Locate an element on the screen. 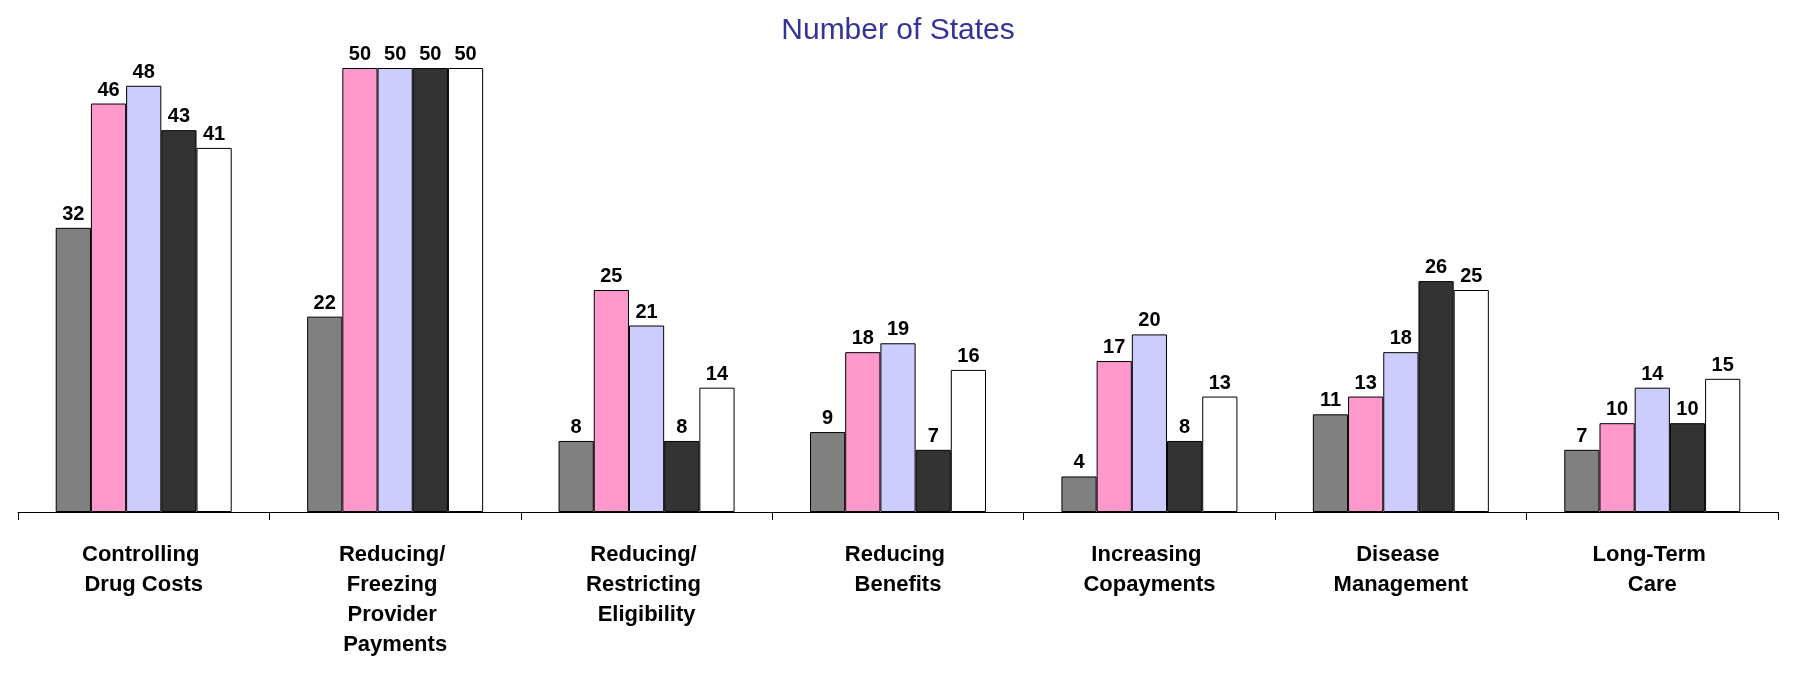  data-label: 32 is located at coordinates (73, 212).